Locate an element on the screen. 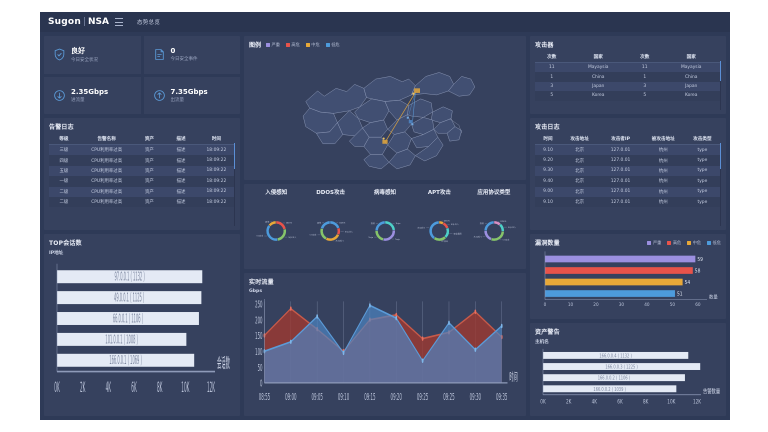 Image resolution: width=768 pixels, height=432 pixels. bar-value-label: 58 is located at coordinates (698, 271).